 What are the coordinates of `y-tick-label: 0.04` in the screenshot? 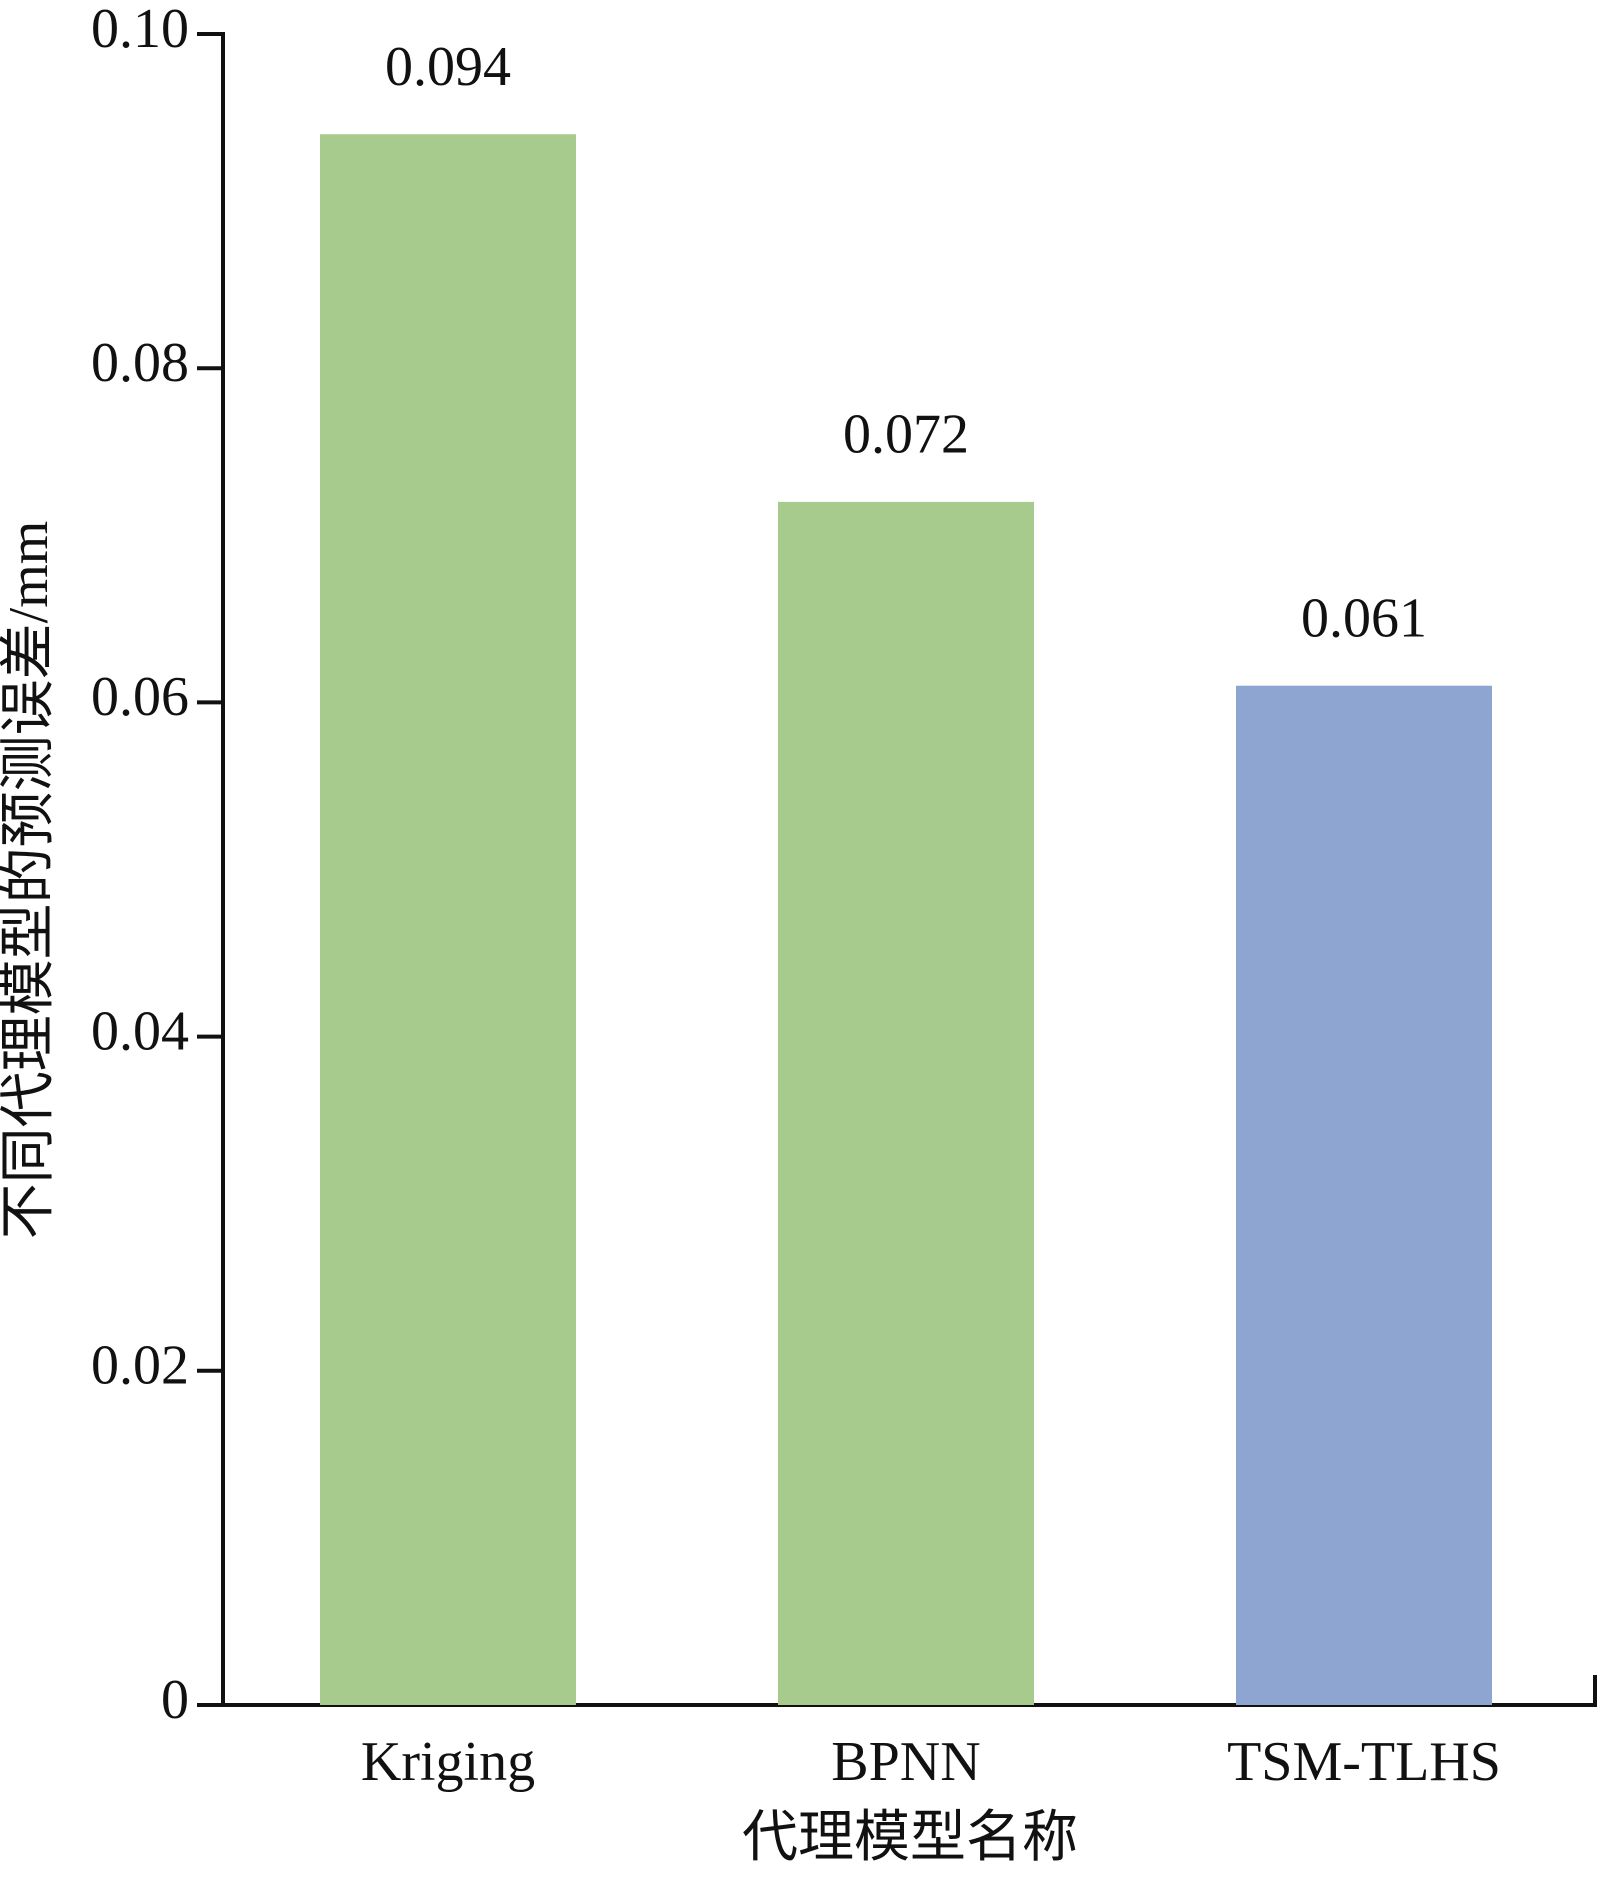 It's located at (140, 1031).